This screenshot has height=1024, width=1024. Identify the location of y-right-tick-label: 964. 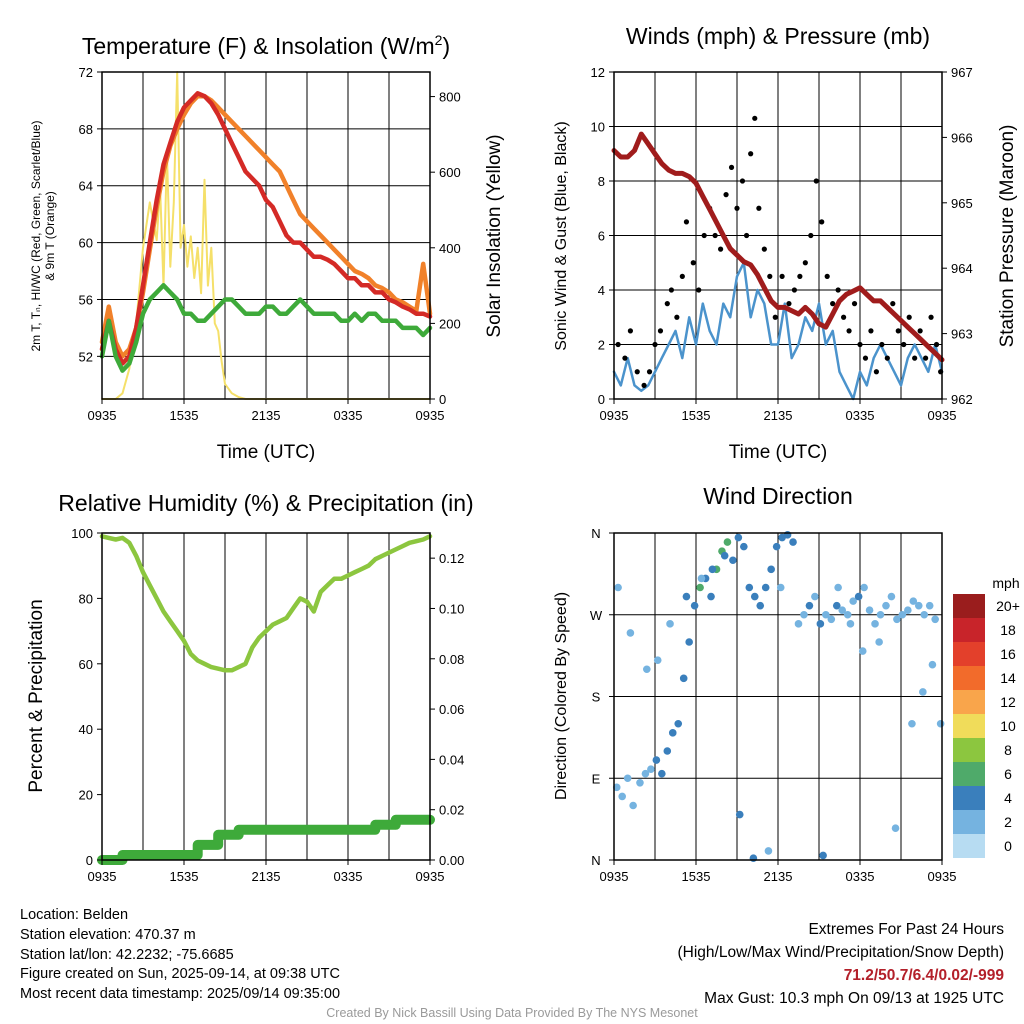
(962, 268).